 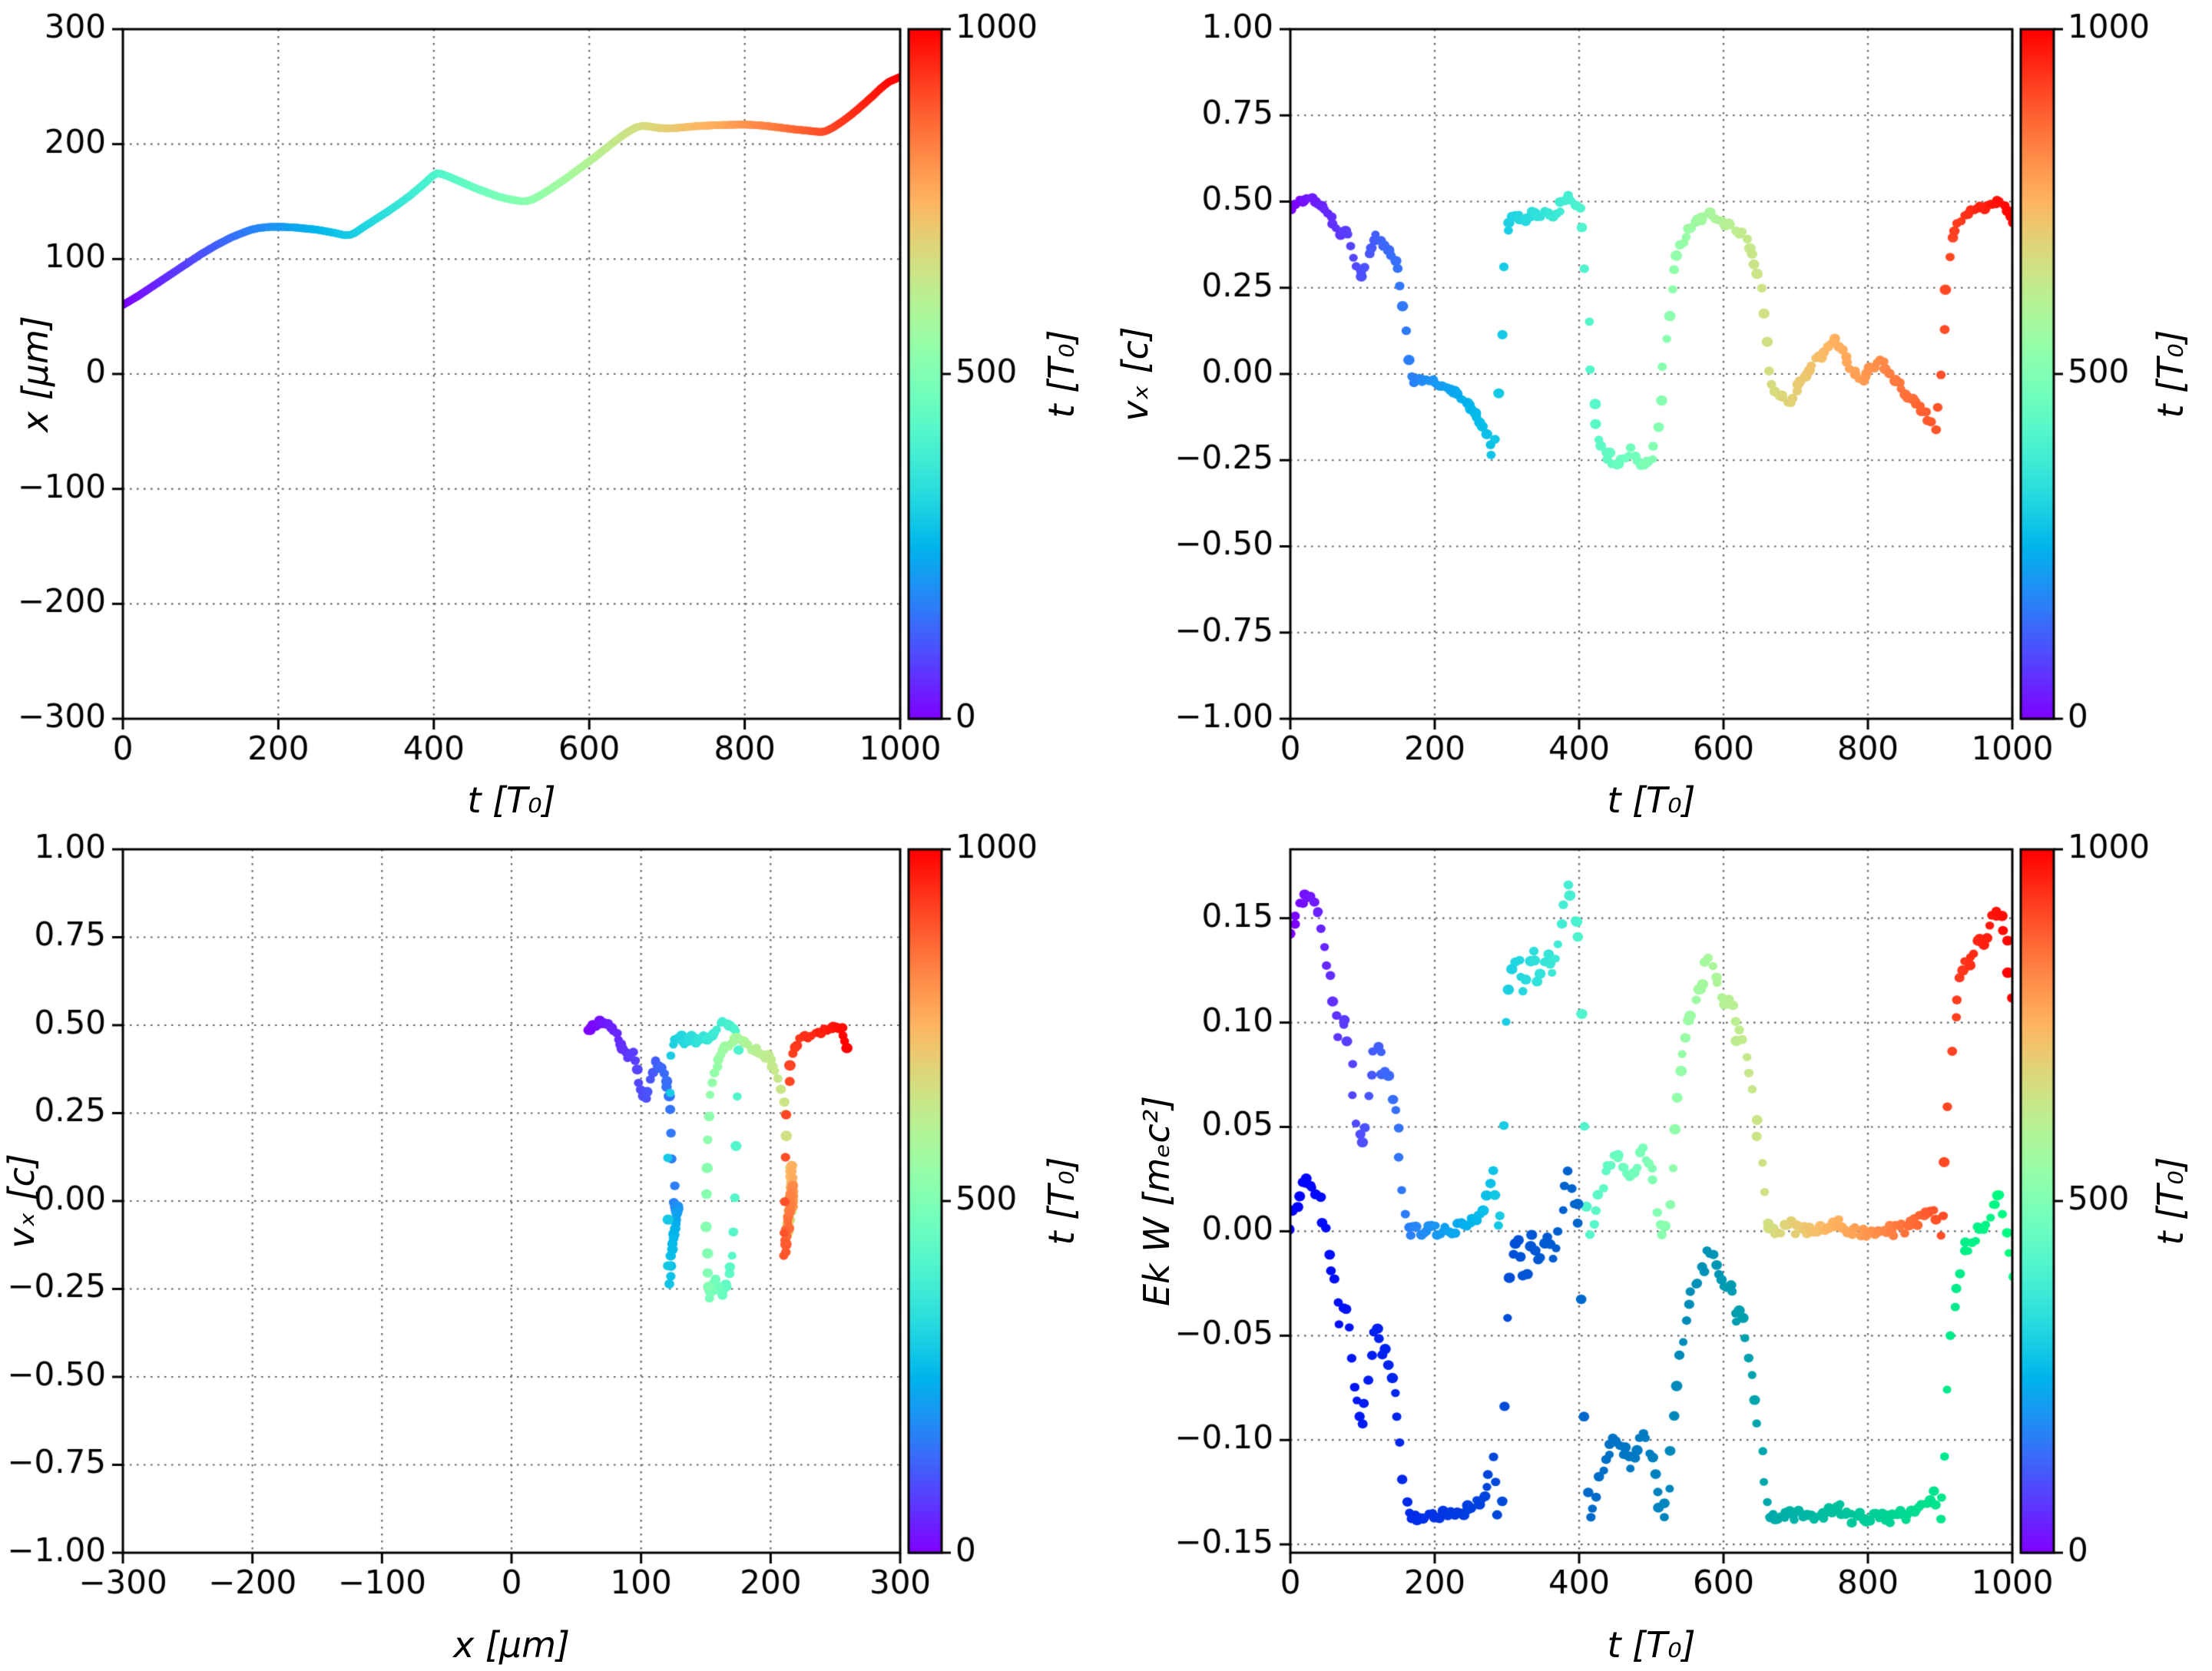 What do you see at coordinates (512, 1645) in the screenshot?
I see `xlabel-vx-vs-x: x [μm]` at bounding box center [512, 1645].